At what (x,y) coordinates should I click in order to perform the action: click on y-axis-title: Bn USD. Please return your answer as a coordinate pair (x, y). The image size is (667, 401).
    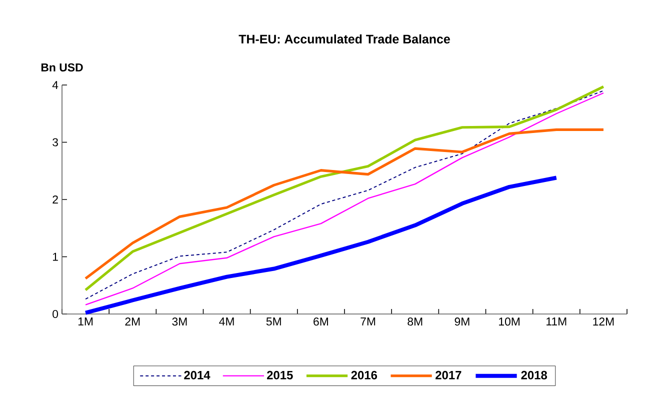
    Looking at the image, I should click on (62, 67).